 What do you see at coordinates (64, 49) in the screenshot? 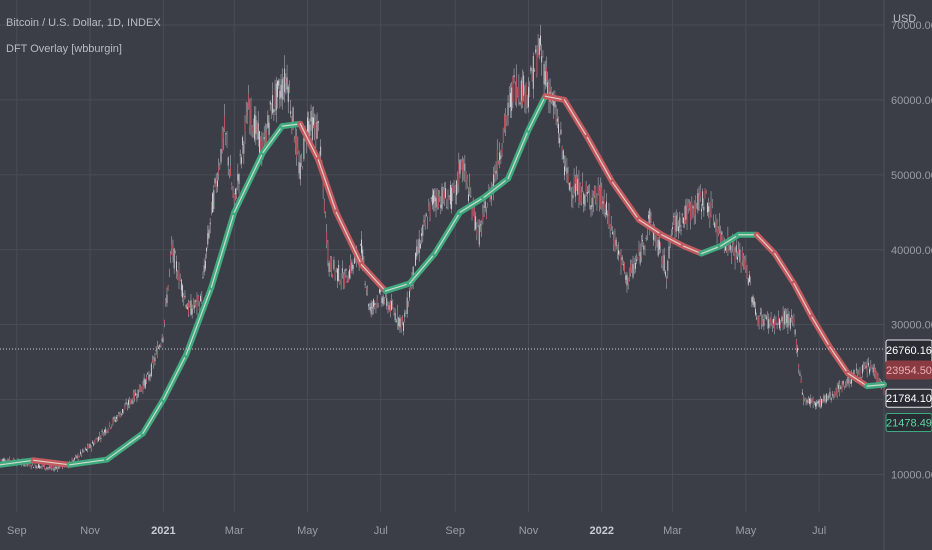
I see `indicator-legend: DFT Overlay [wbburgin]` at bounding box center [64, 49].